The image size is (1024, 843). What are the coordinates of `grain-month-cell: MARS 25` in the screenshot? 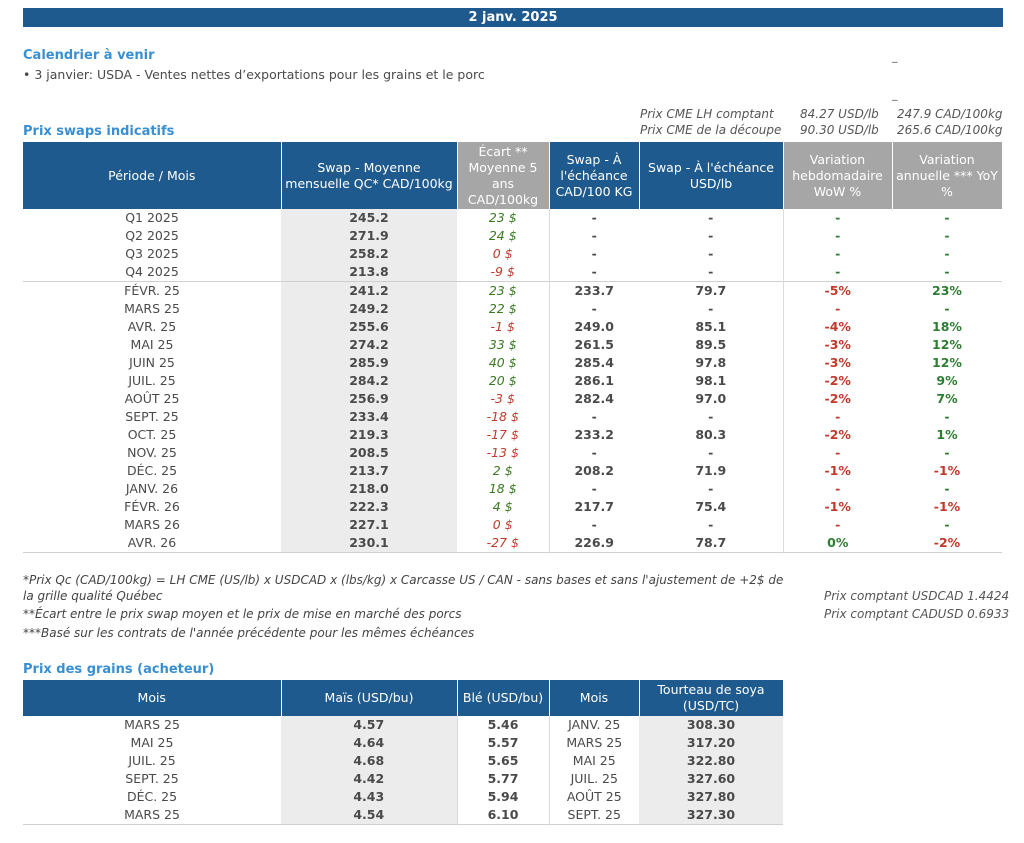 It's located at (152, 814).